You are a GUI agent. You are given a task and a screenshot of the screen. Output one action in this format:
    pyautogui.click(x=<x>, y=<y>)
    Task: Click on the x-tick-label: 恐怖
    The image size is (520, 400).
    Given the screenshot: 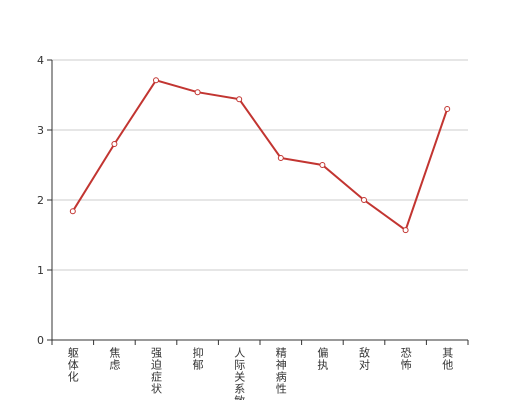 What is the action you would take?
    pyautogui.click(x=405, y=359)
    